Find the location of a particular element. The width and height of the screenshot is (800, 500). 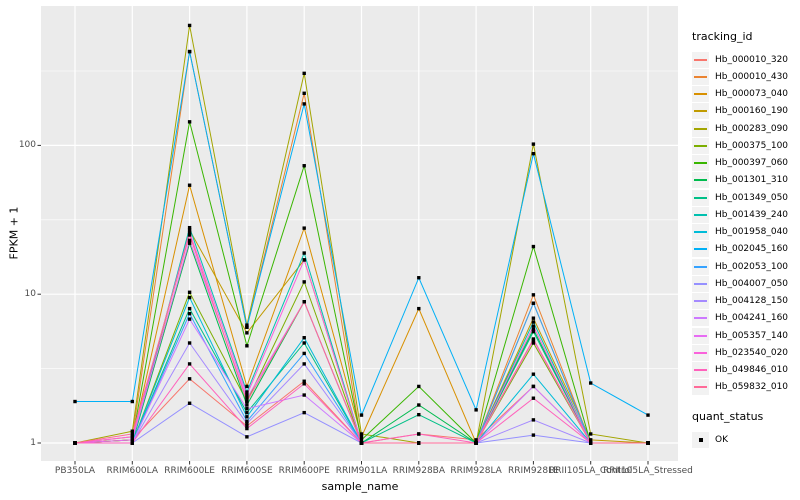

y-tick-label: 1 is located at coordinates (33, 443).